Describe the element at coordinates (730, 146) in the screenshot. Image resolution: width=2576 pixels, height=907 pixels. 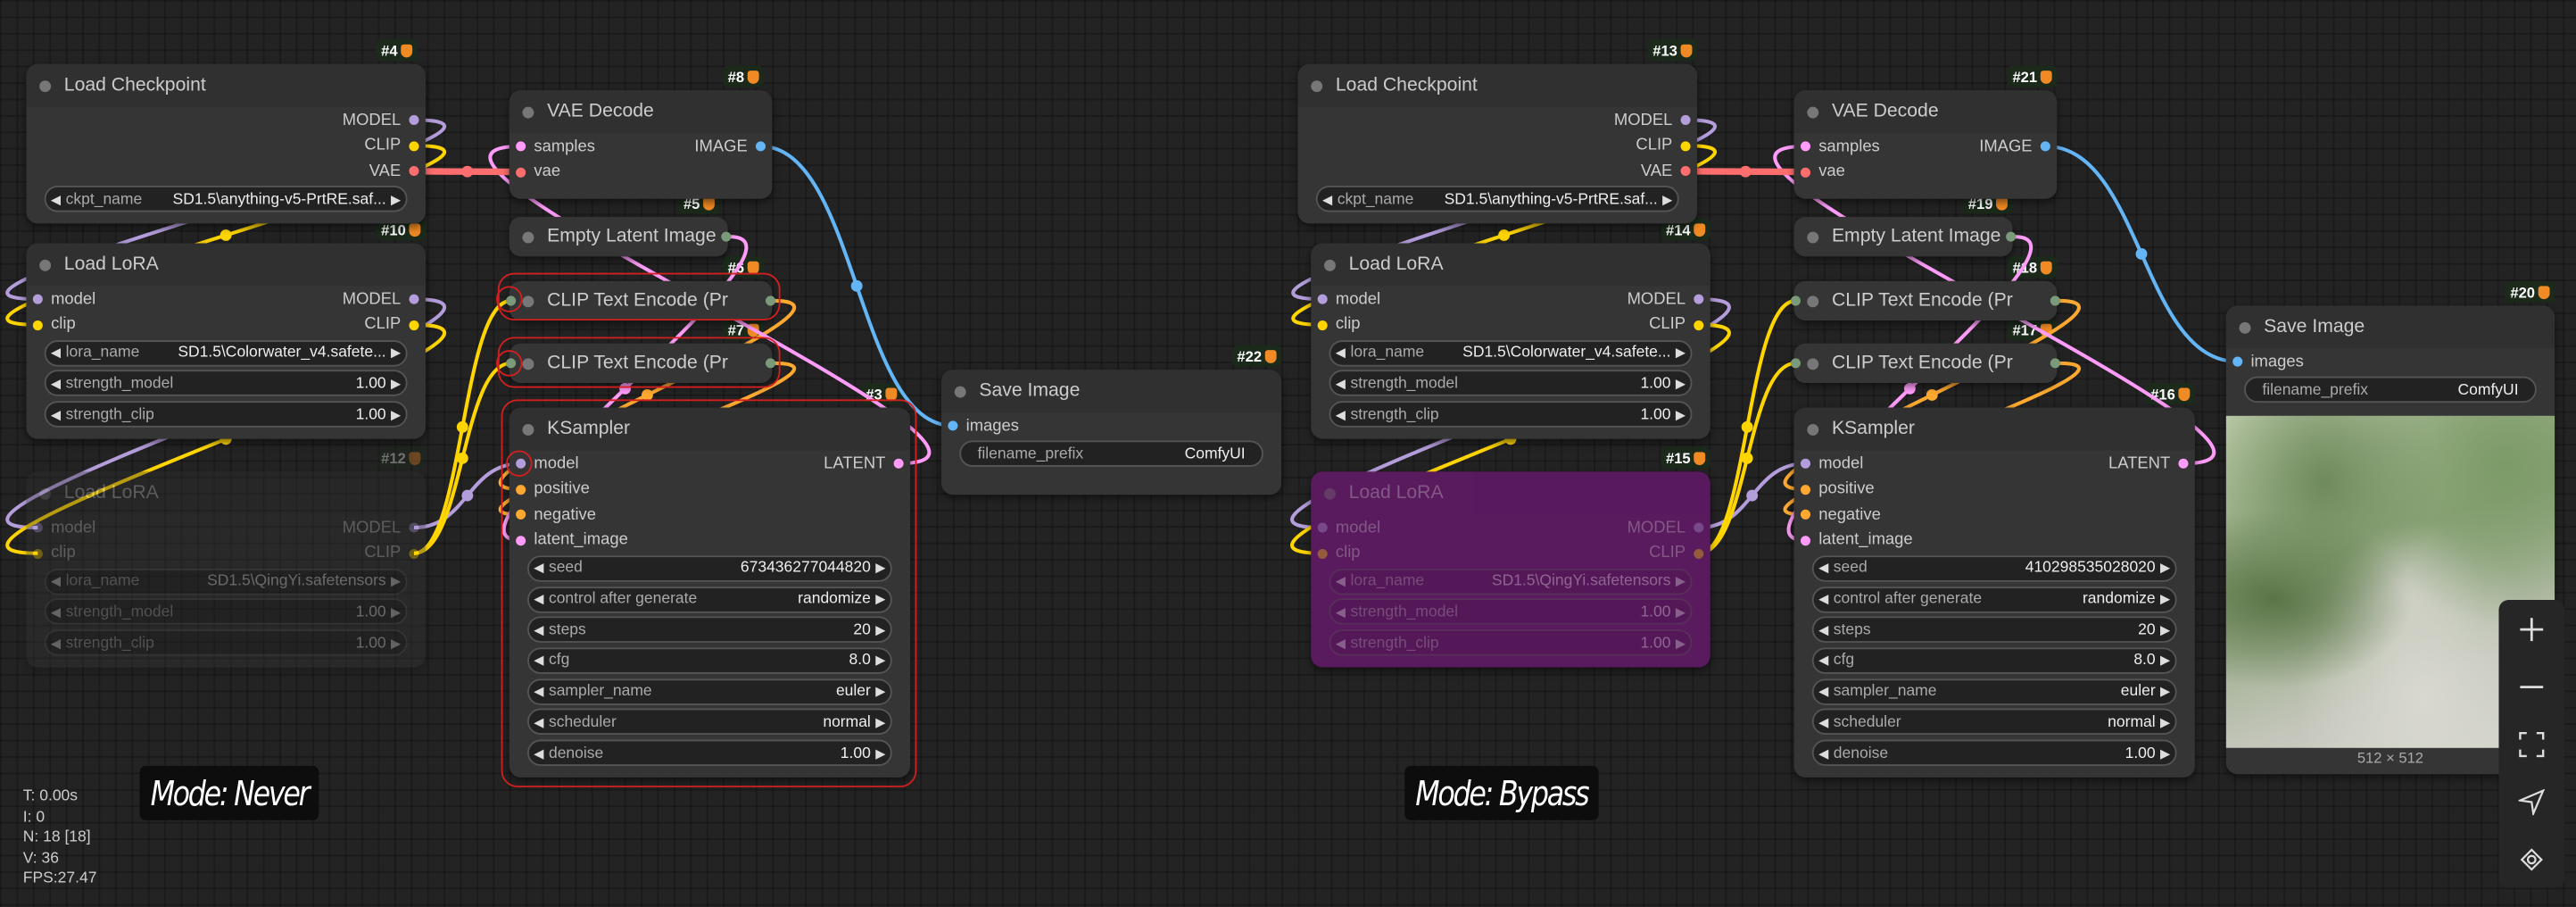
I see `output-slot-image: IMAGE` at that location.